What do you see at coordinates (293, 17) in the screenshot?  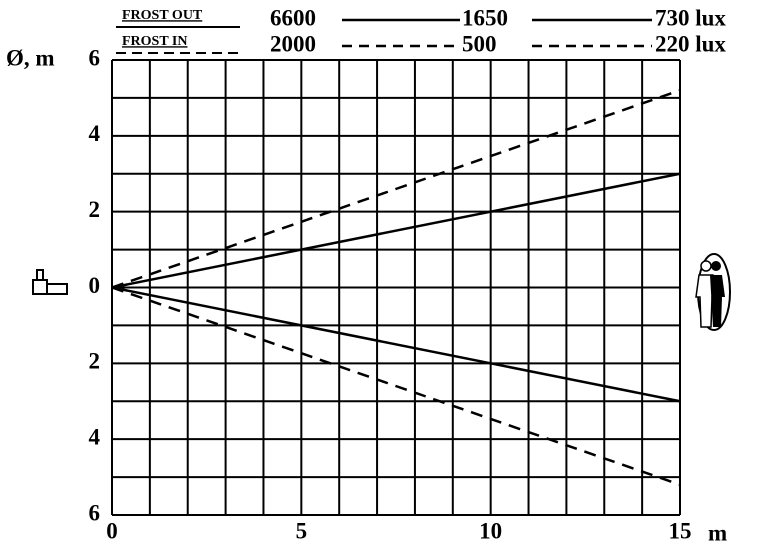 I see `lux-label: 6600` at bounding box center [293, 17].